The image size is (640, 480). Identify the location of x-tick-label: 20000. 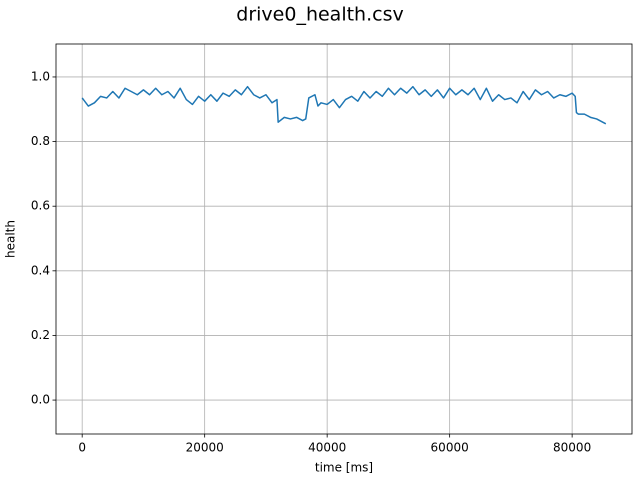
(205, 448).